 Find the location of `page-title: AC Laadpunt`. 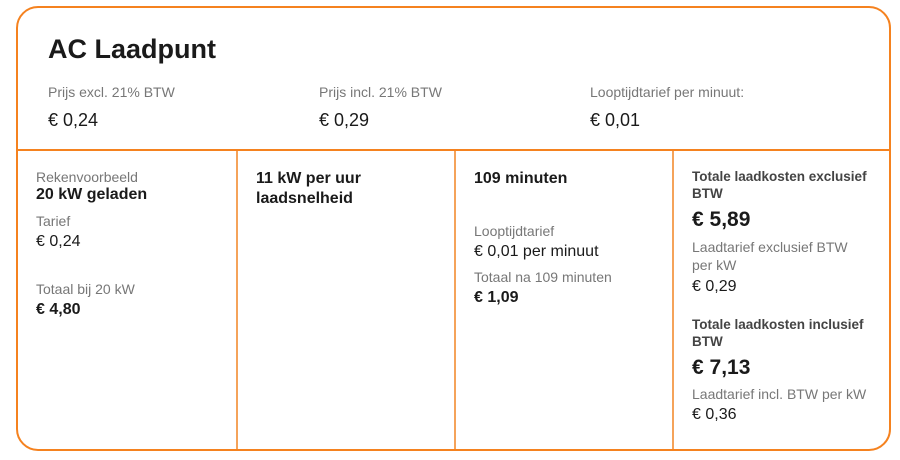

page-title: AC Laadpunt is located at coordinates (132, 49).